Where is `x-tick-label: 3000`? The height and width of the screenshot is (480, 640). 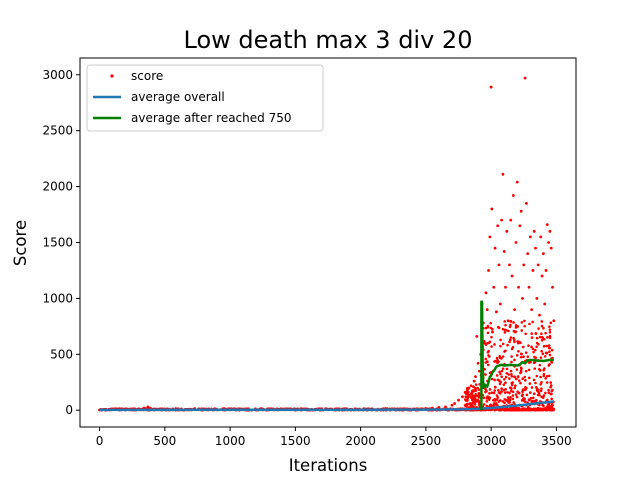 x-tick-label: 3000 is located at coordinates (491, 441).